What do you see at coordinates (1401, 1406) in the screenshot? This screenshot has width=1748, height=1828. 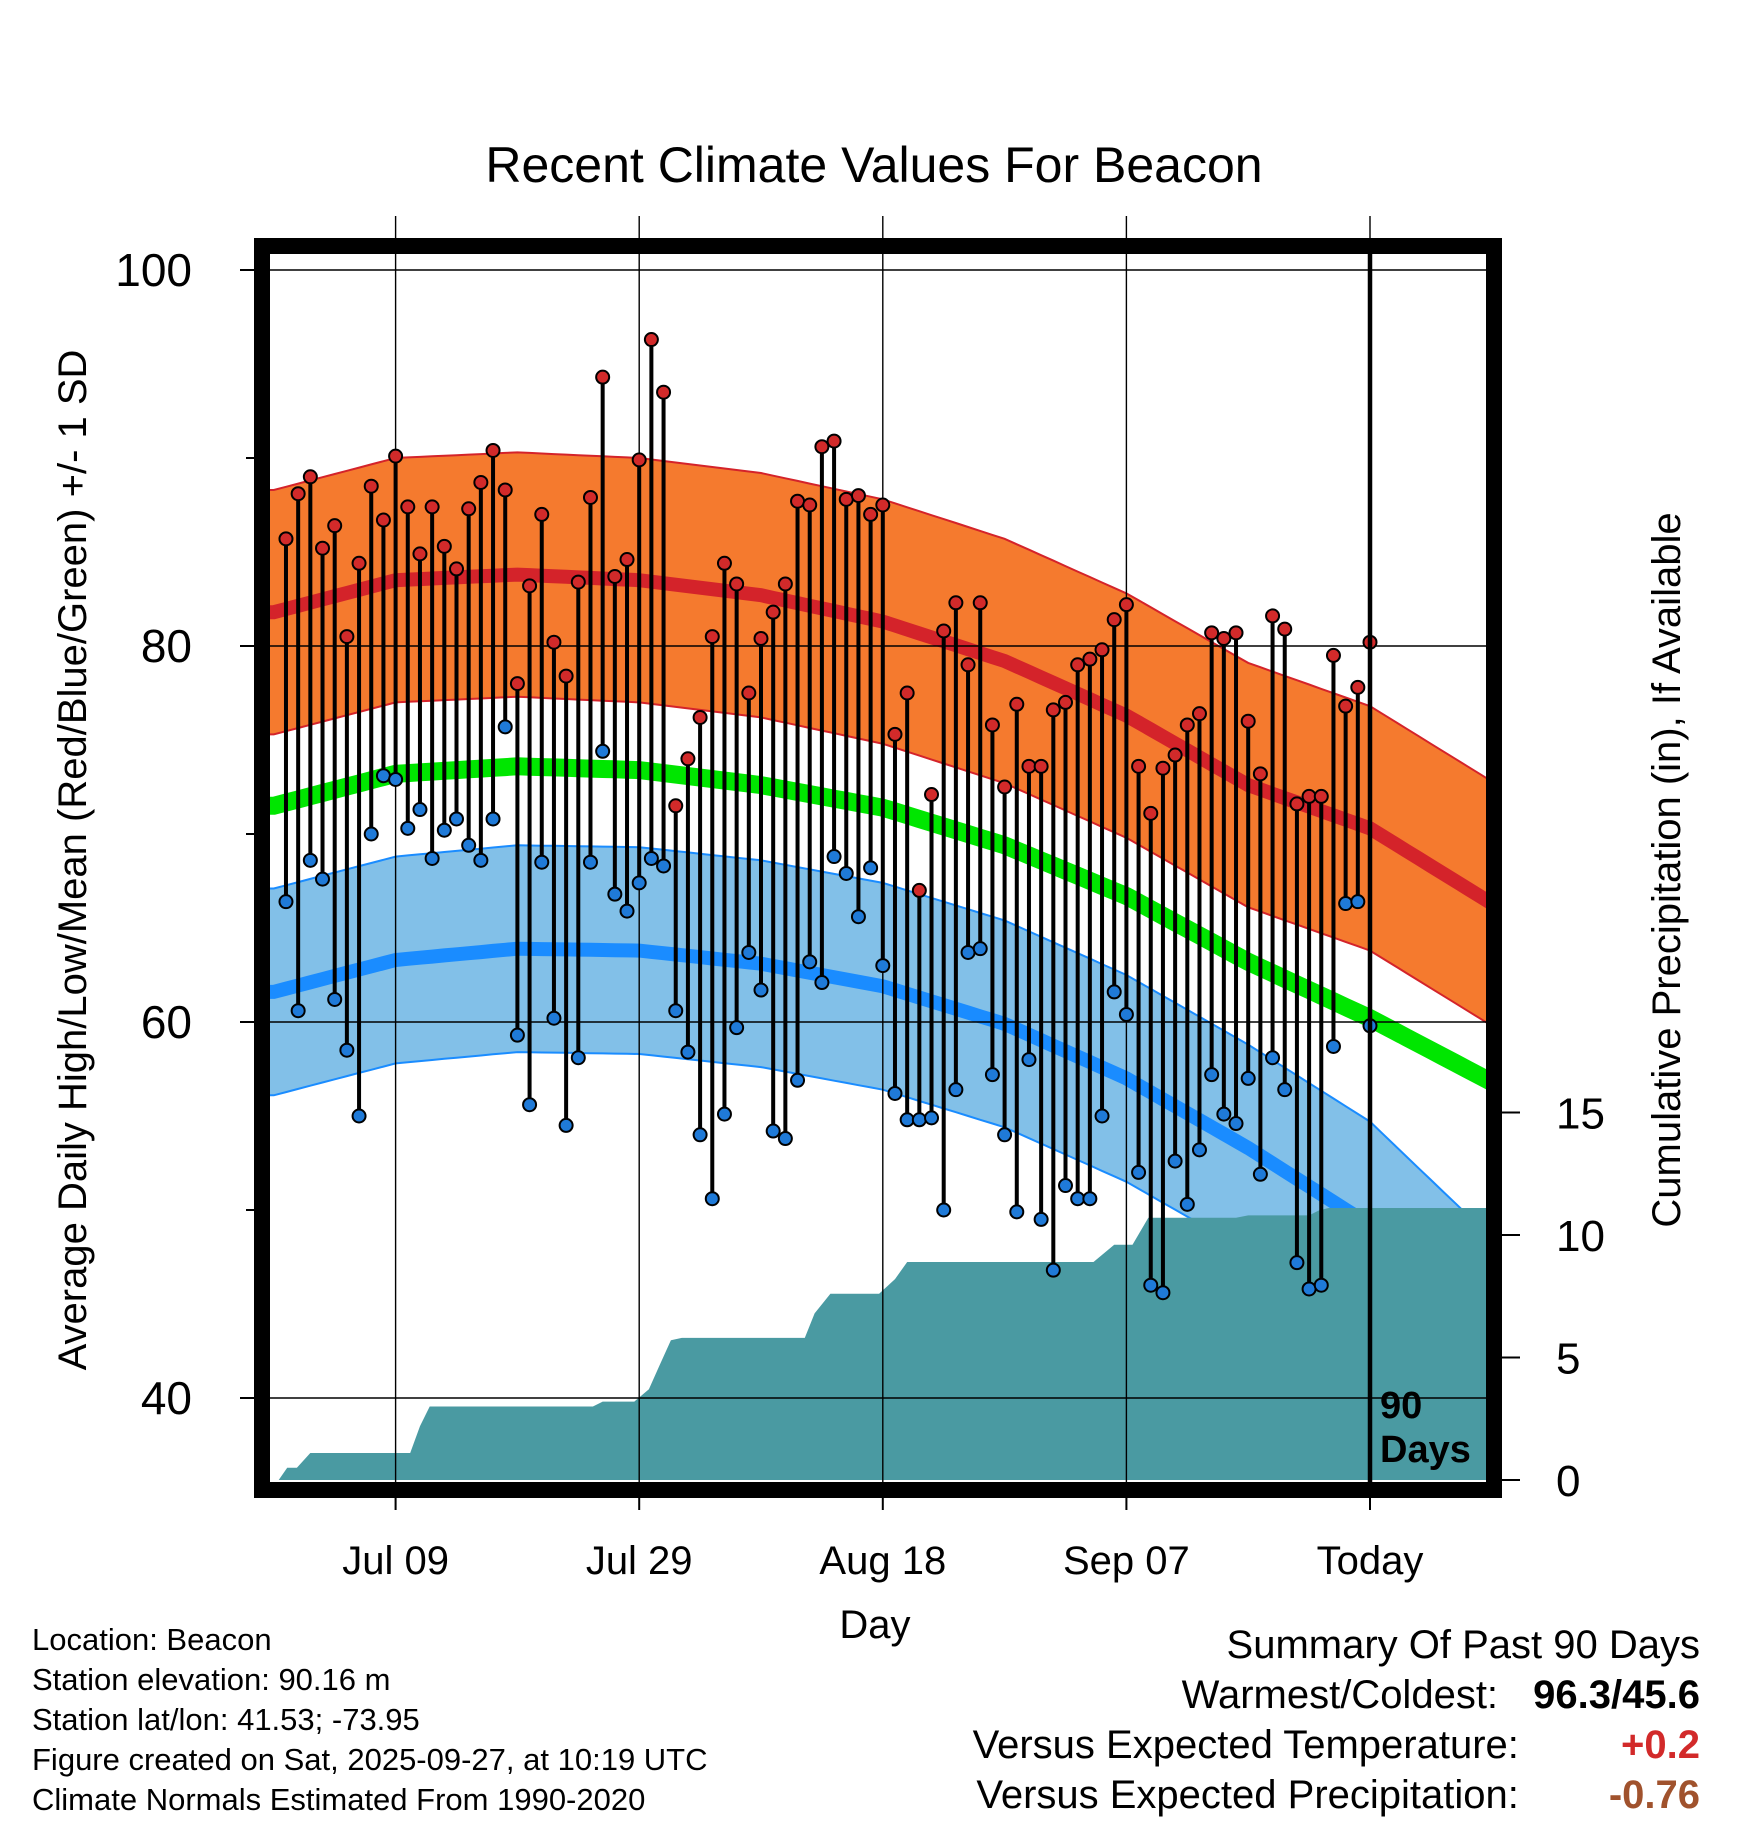 I see `today-days-label-1: 90` at bounding box center [1401, 1406].